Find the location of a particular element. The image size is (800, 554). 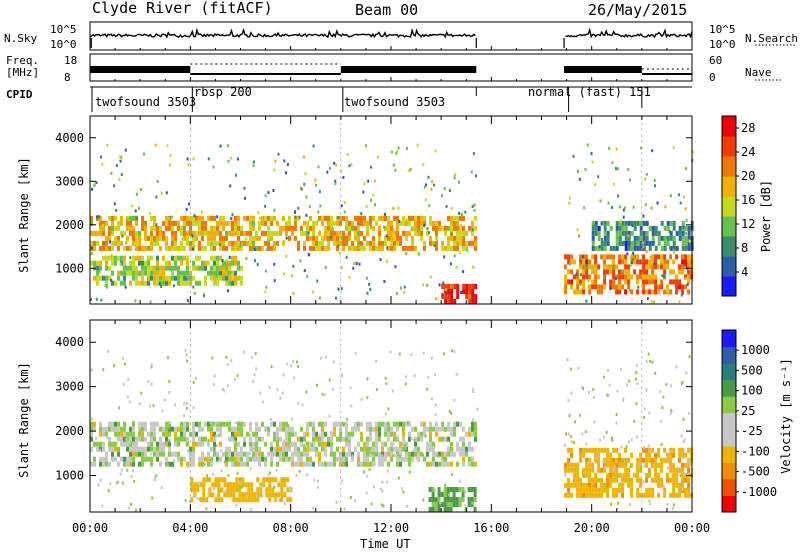

freq-band is located at coordinates (666, 74).